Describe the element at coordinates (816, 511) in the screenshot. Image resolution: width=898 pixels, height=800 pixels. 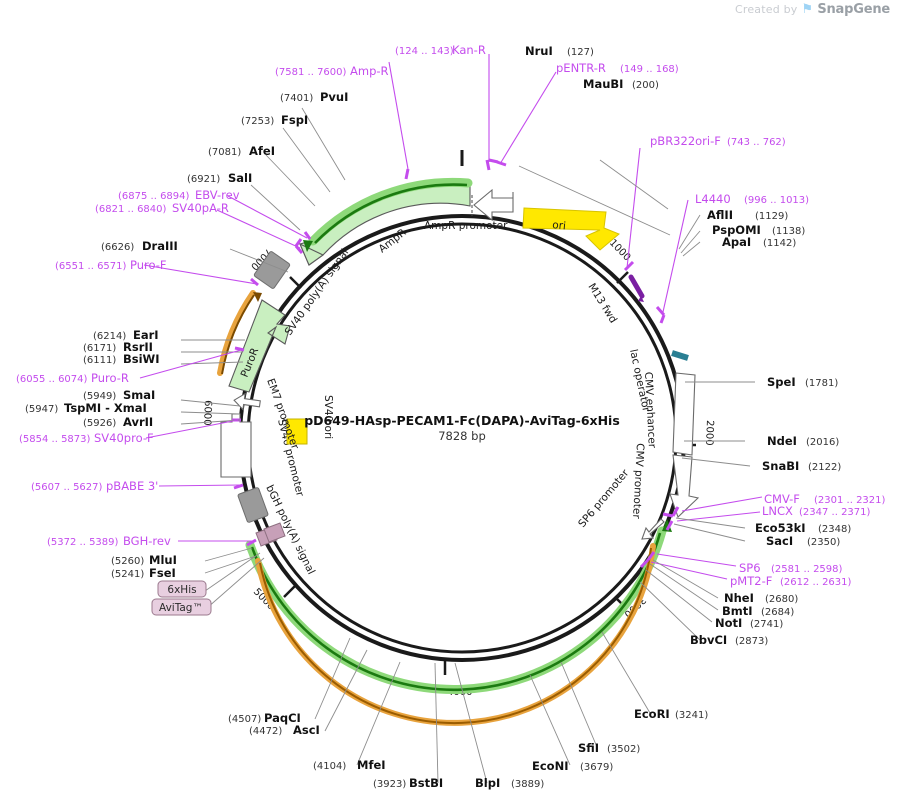
I see `primer-label-lncx: LNCX (2347 .. 2371)` at that location.